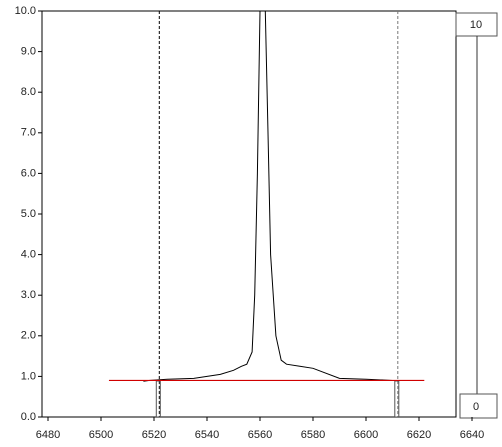  Describe the element at coordinates (260, 435) in the screenshot. I see `x-tick-label: 6560` at that location.